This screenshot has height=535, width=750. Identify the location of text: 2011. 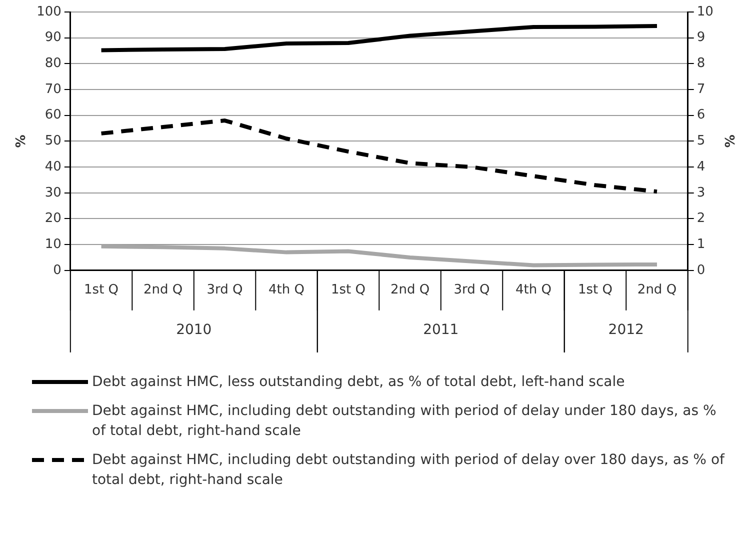
(441, 330).